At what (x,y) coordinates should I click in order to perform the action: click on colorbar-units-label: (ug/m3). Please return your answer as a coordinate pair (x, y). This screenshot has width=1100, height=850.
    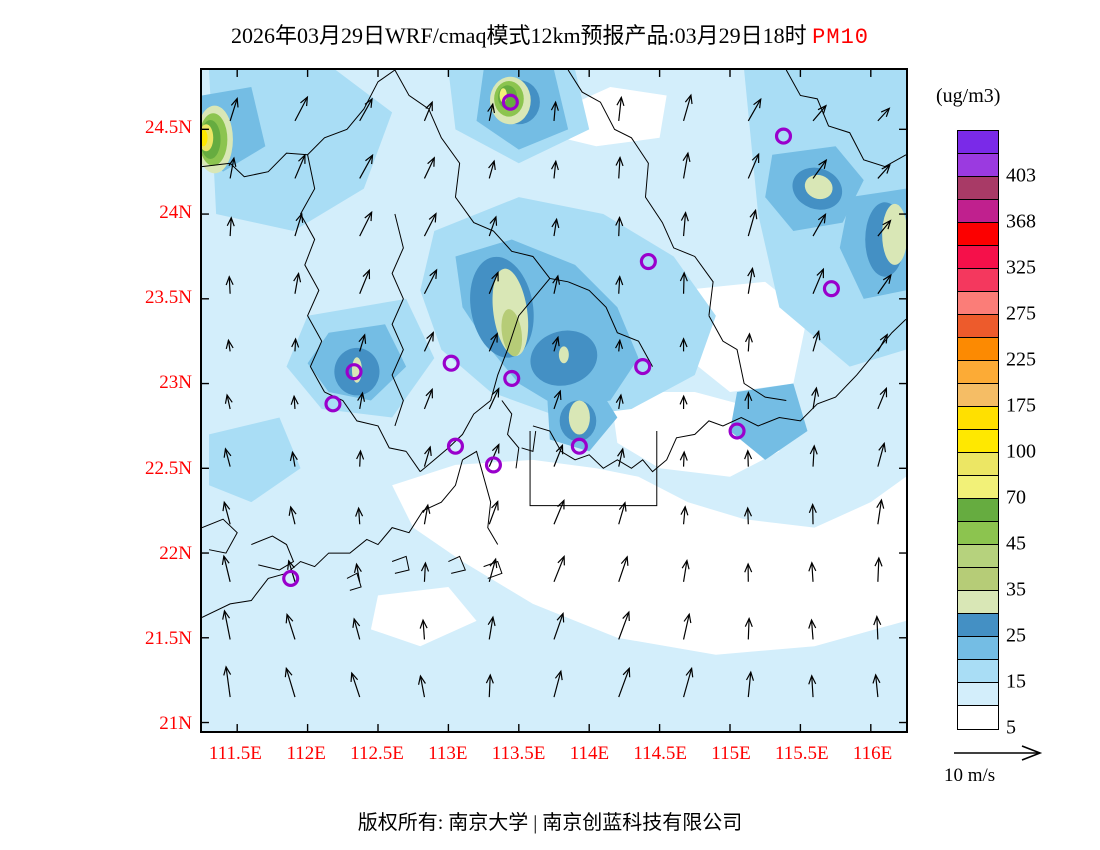
    Looking at the image, I should click on (968, 96).